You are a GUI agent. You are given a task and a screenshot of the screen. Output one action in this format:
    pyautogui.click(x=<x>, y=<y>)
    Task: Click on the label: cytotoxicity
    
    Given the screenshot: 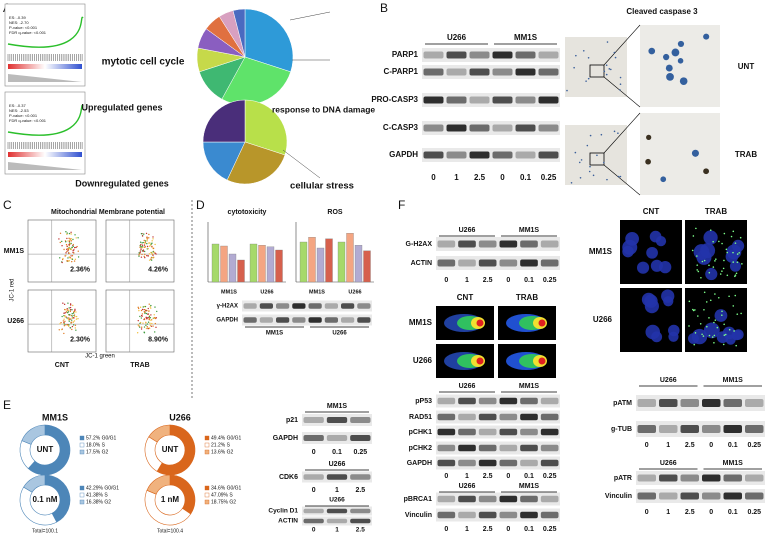 What is the action you would take?
    pyautogui.click(x=247, y=212)
    